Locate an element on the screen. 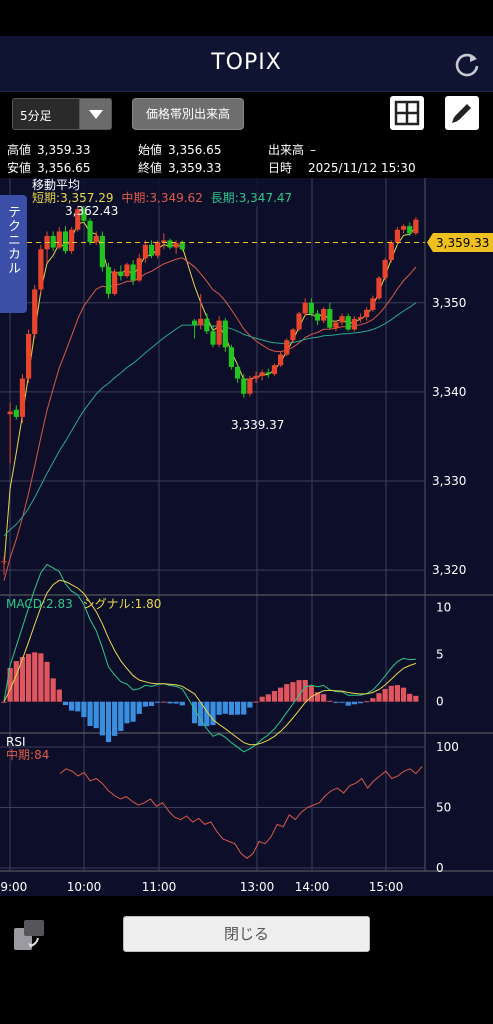 The image size is (493, 1024). rsi-panel is located at coordinates (241, 812).